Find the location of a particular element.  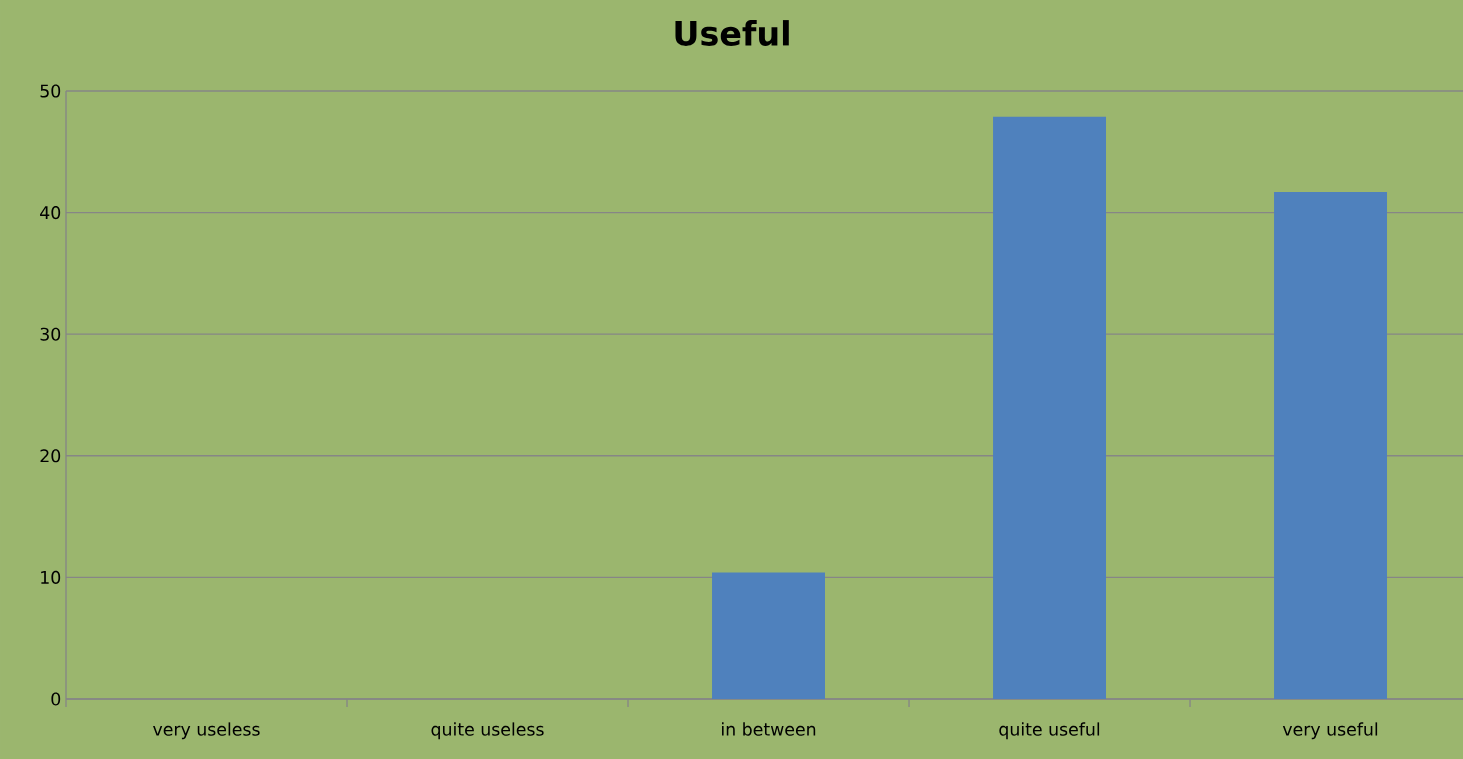

x-tick-label: quite useless is located at coordinates (487, 731).